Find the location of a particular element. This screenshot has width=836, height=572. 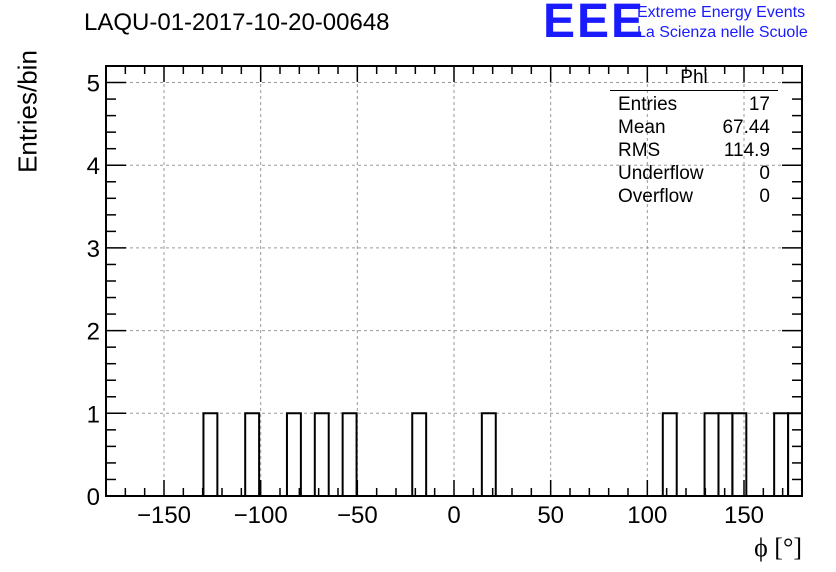

chart-title: LAQU-01-2017-10-20-00648 is located at coordinates (237, 22).